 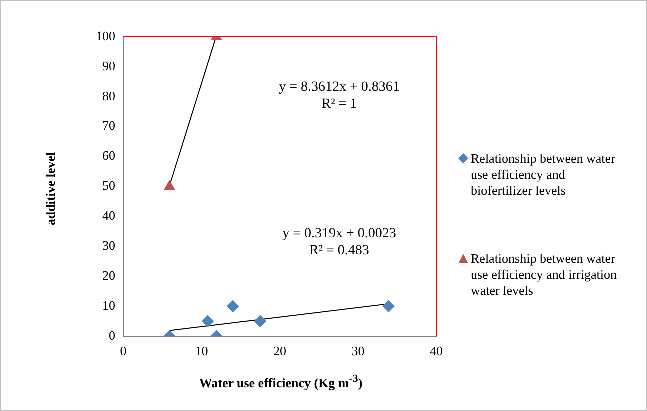 I want to click on x-tick-label: 10, so click(x=201, y=351).